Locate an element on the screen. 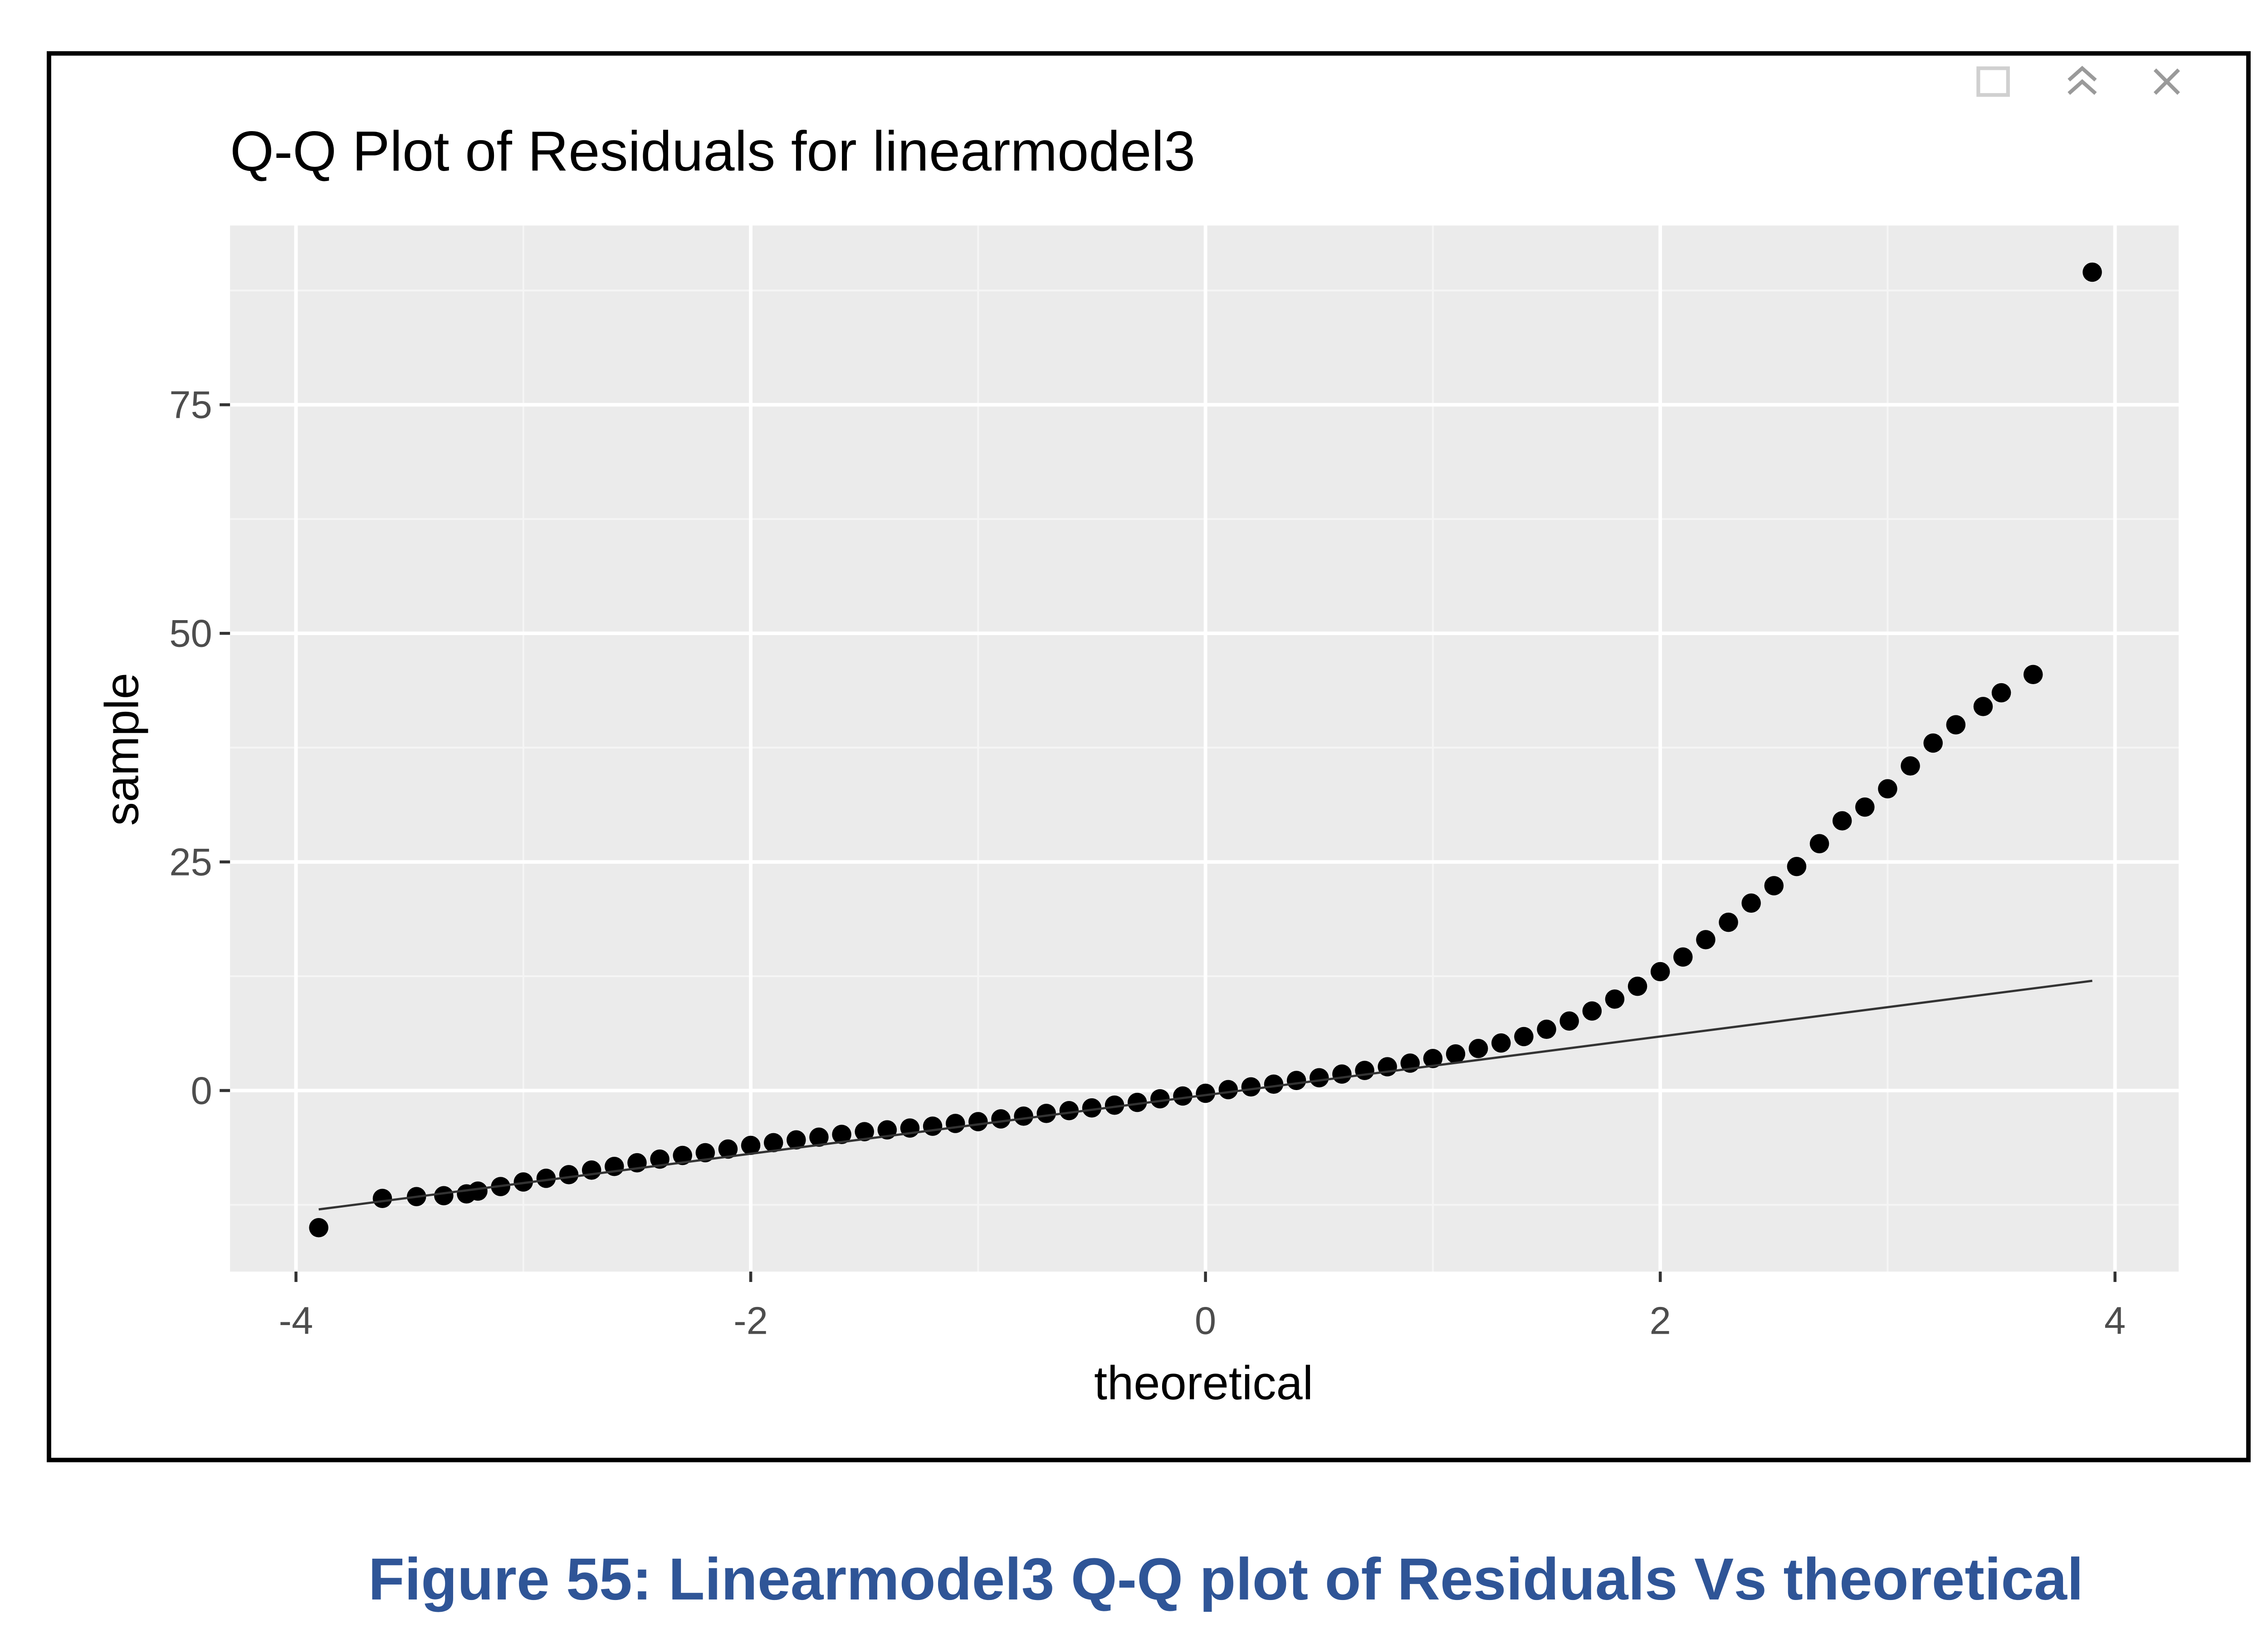  y-tick-label: 50 is located at coordinates (191, 634).